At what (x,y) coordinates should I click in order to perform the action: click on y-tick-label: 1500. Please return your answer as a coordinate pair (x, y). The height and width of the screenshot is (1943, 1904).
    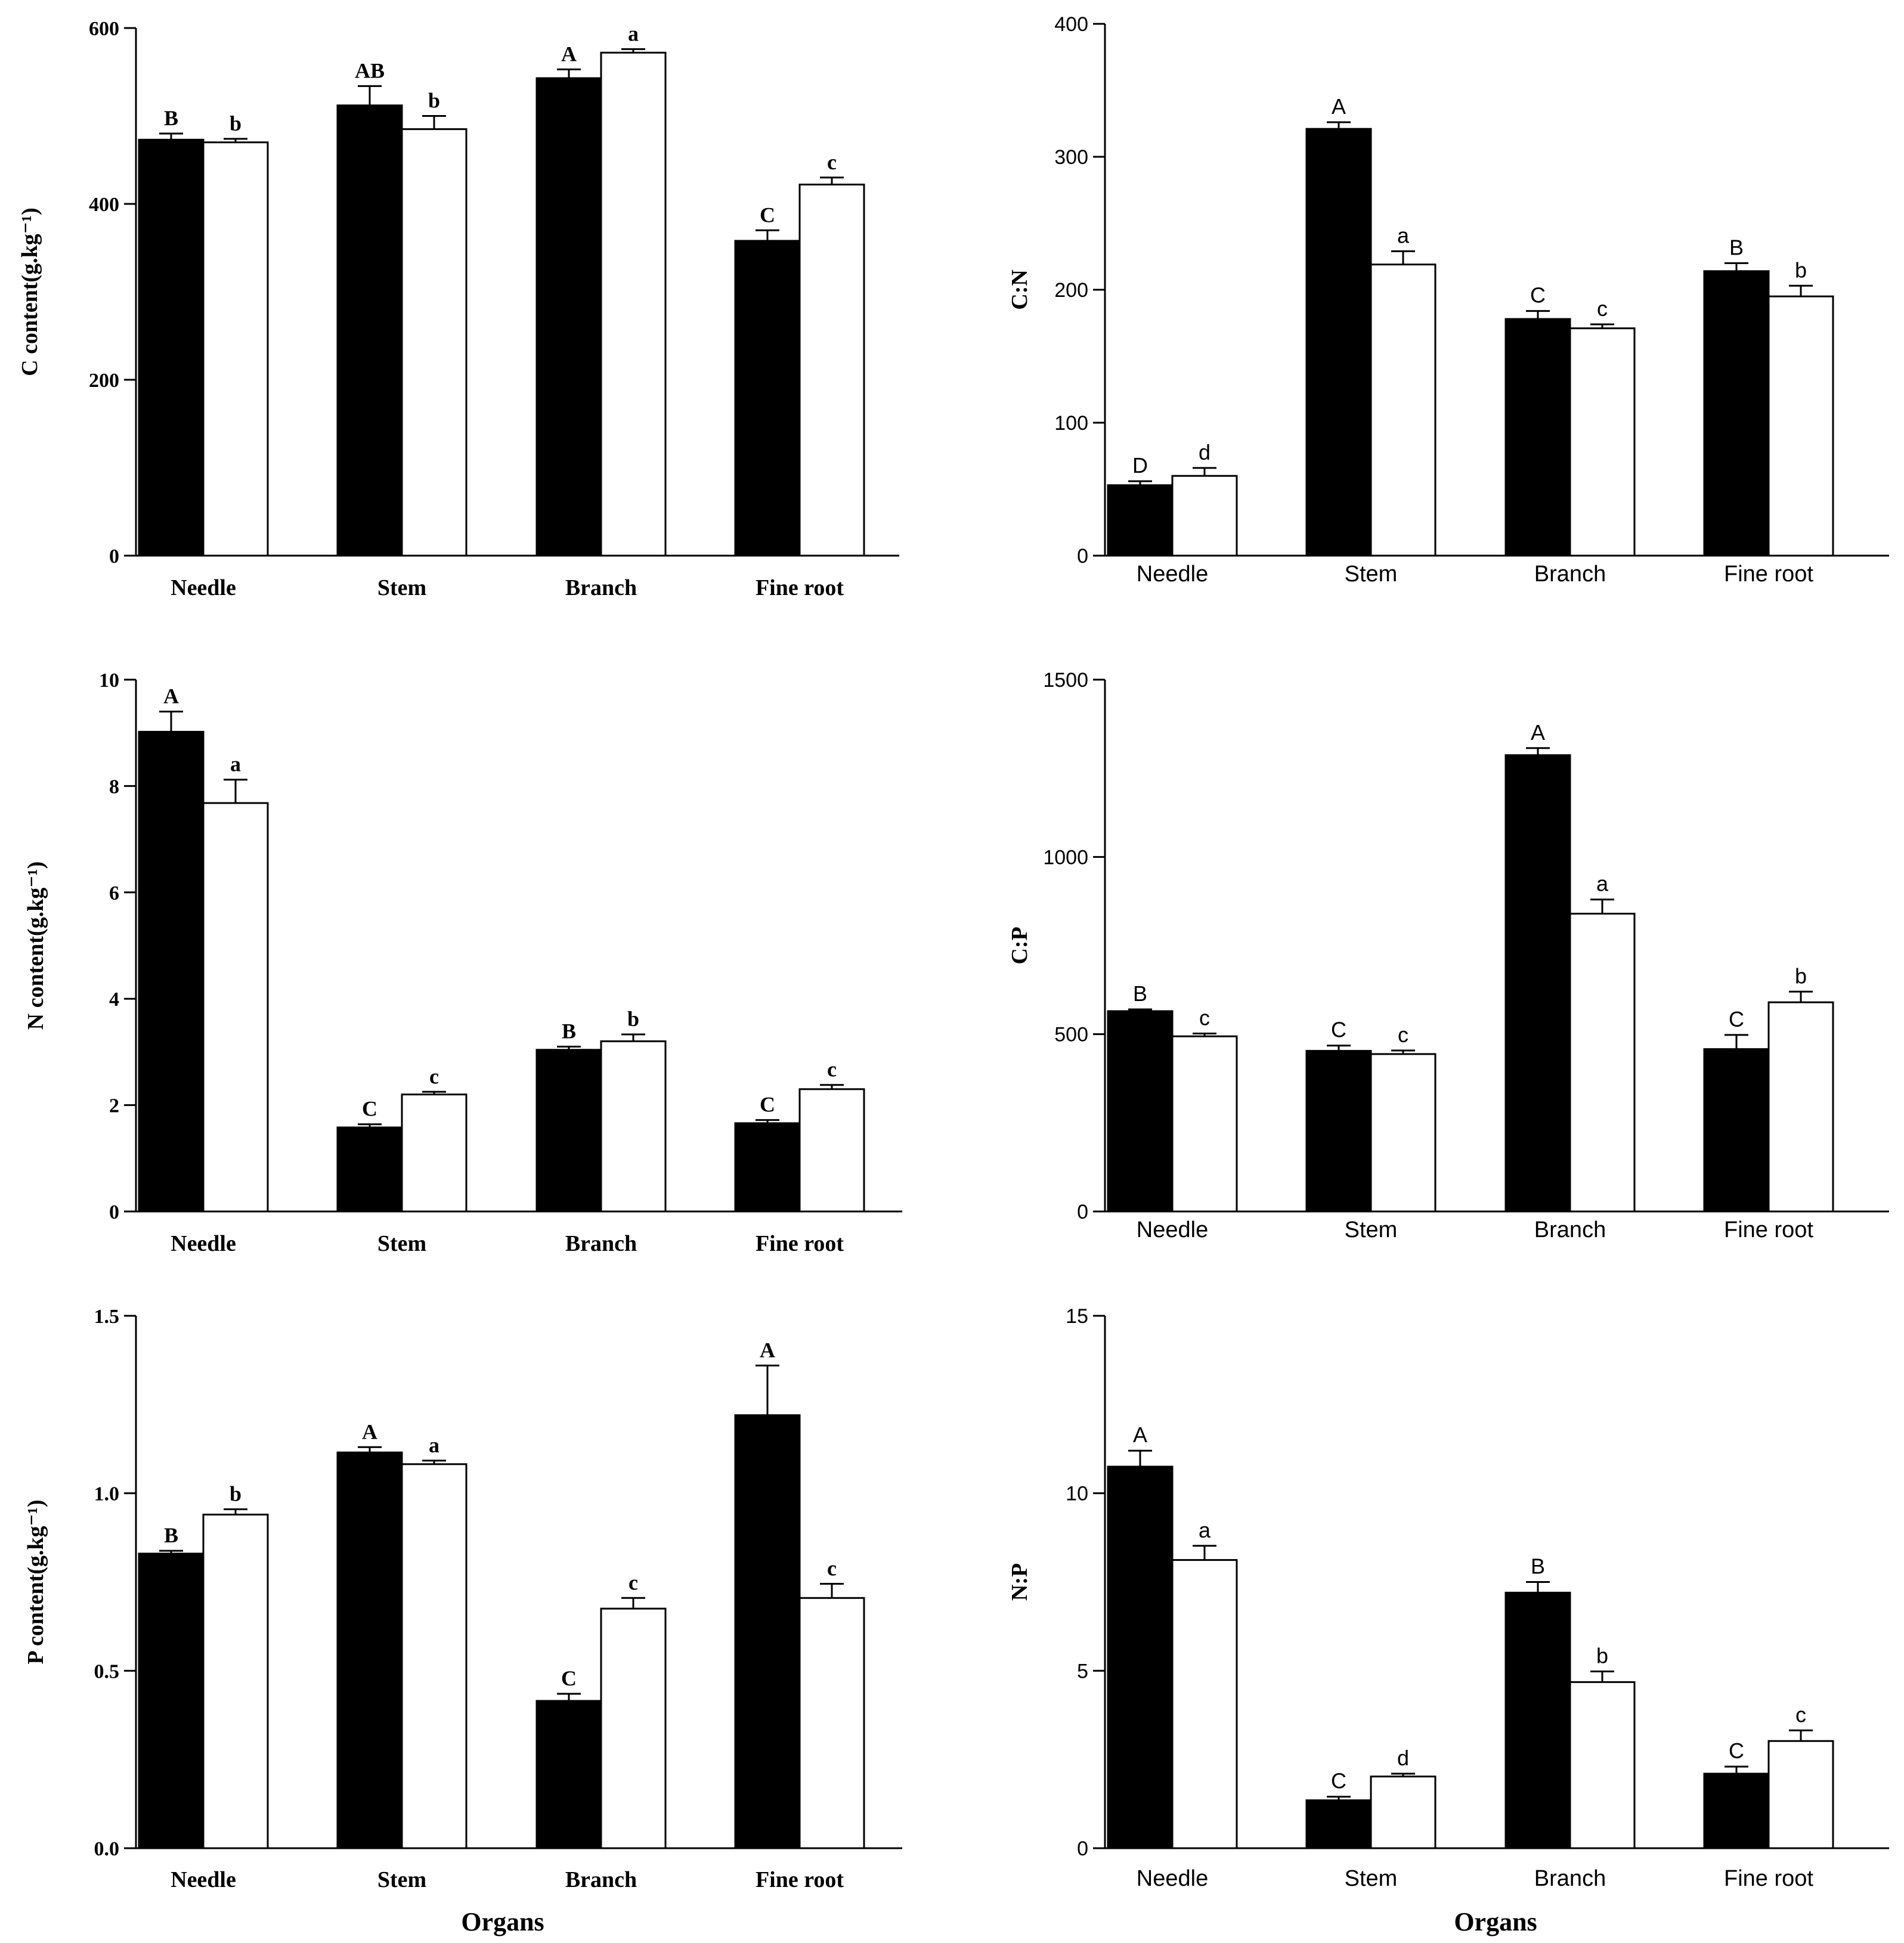
    Looking at the image, I should click on (1065, 680).